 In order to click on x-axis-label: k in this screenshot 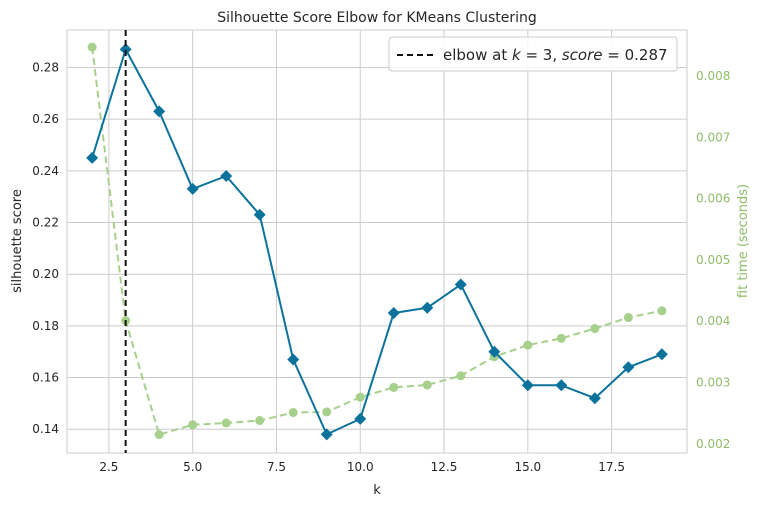, I will do `click(377, 490)`.